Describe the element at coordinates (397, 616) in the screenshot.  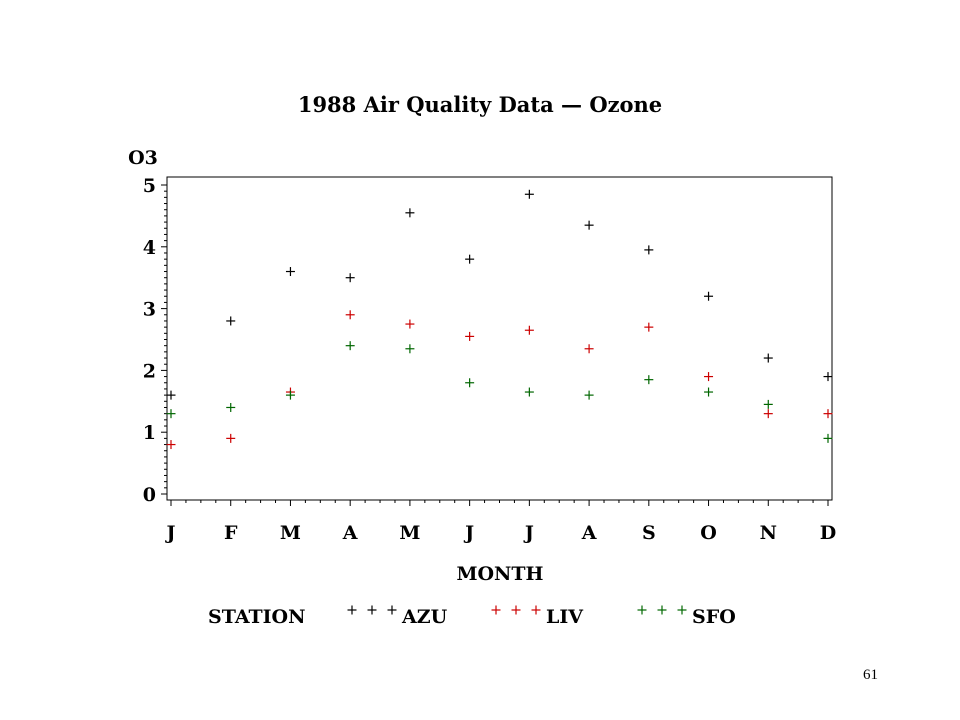
I see `legend-item-azu: AZU` at that location.